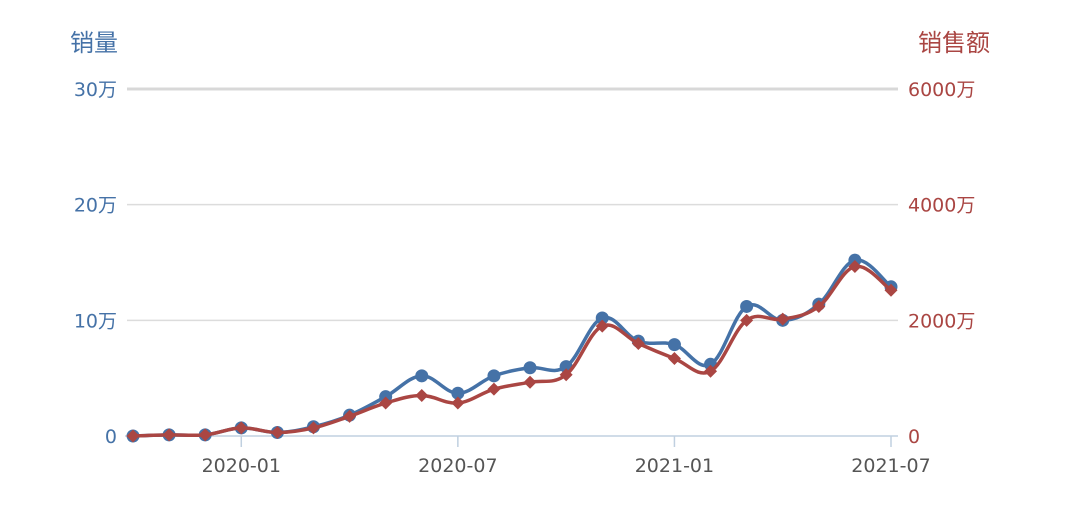 This screenshot has width=1080, height=522. I want to click on right-tick-label: 4000万, so click(941, 206).